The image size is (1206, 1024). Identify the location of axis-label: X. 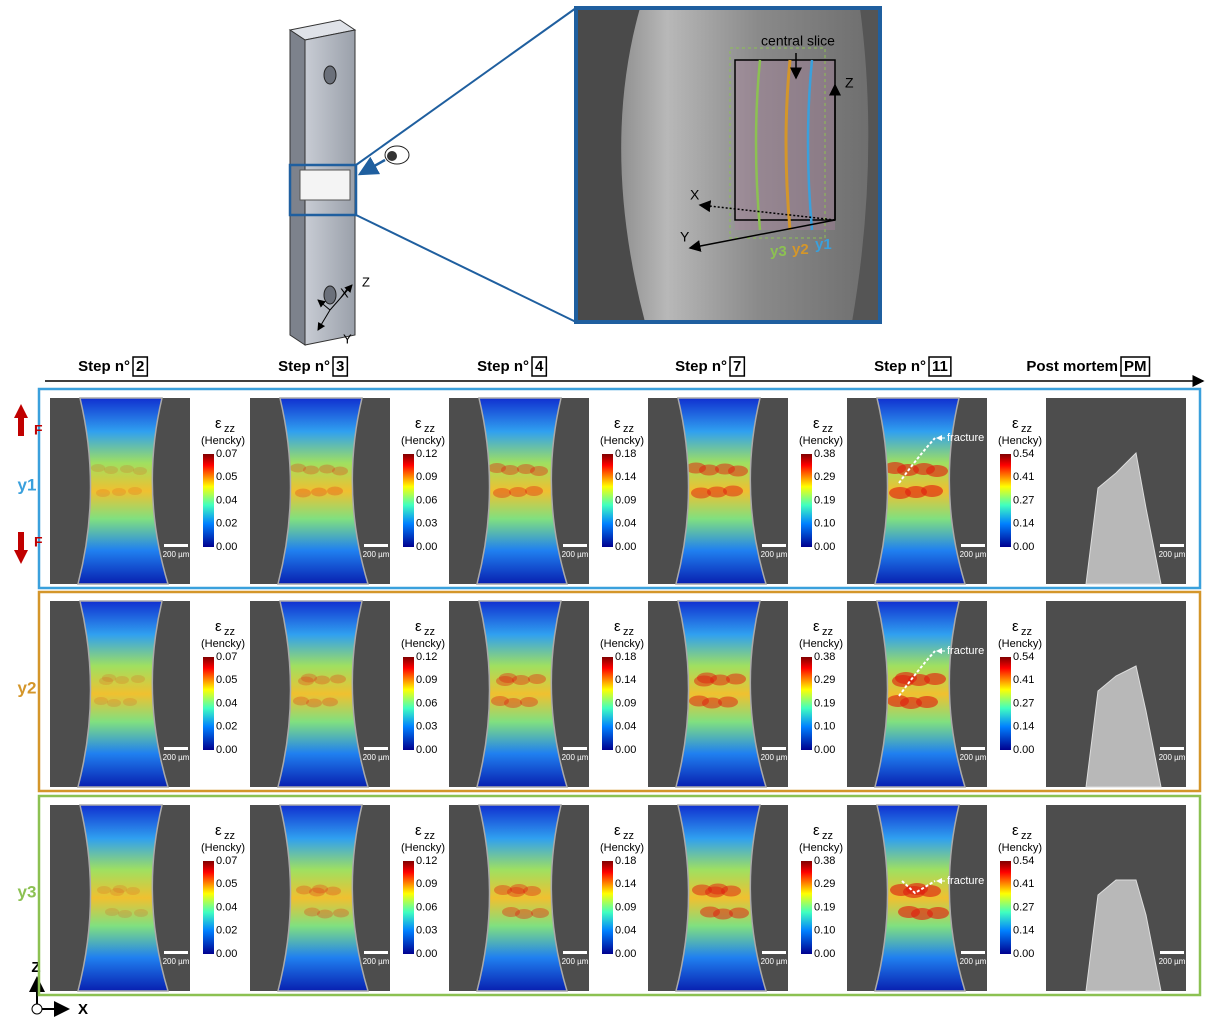
(695, 195).